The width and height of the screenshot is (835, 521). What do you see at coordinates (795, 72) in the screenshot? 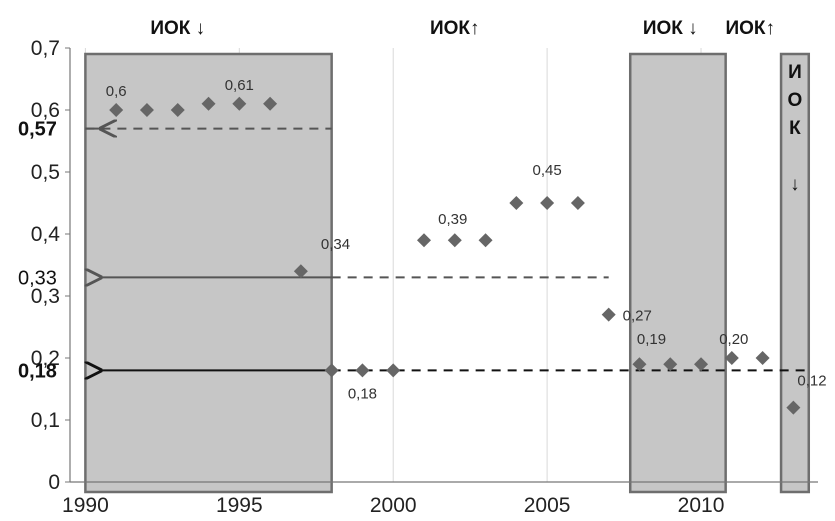
I see `vertical-region-label-0: И` at bounding box center [795, 72].